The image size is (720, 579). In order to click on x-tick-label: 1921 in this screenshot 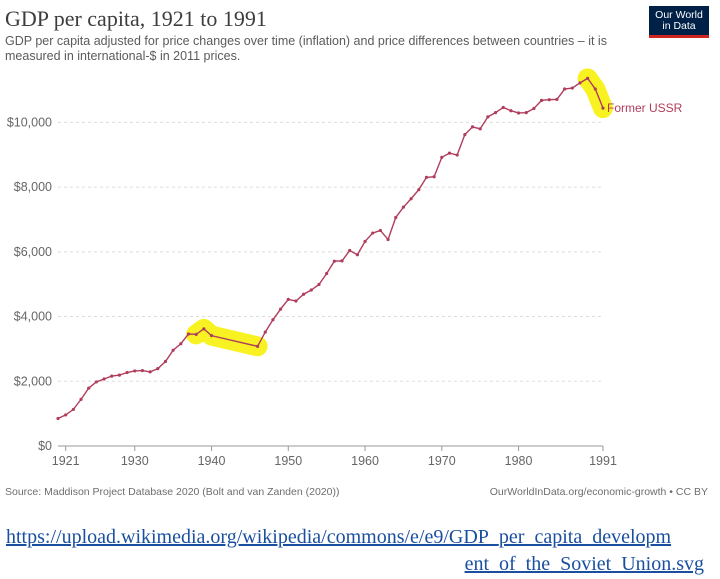, I will do `click(66, 461)`.